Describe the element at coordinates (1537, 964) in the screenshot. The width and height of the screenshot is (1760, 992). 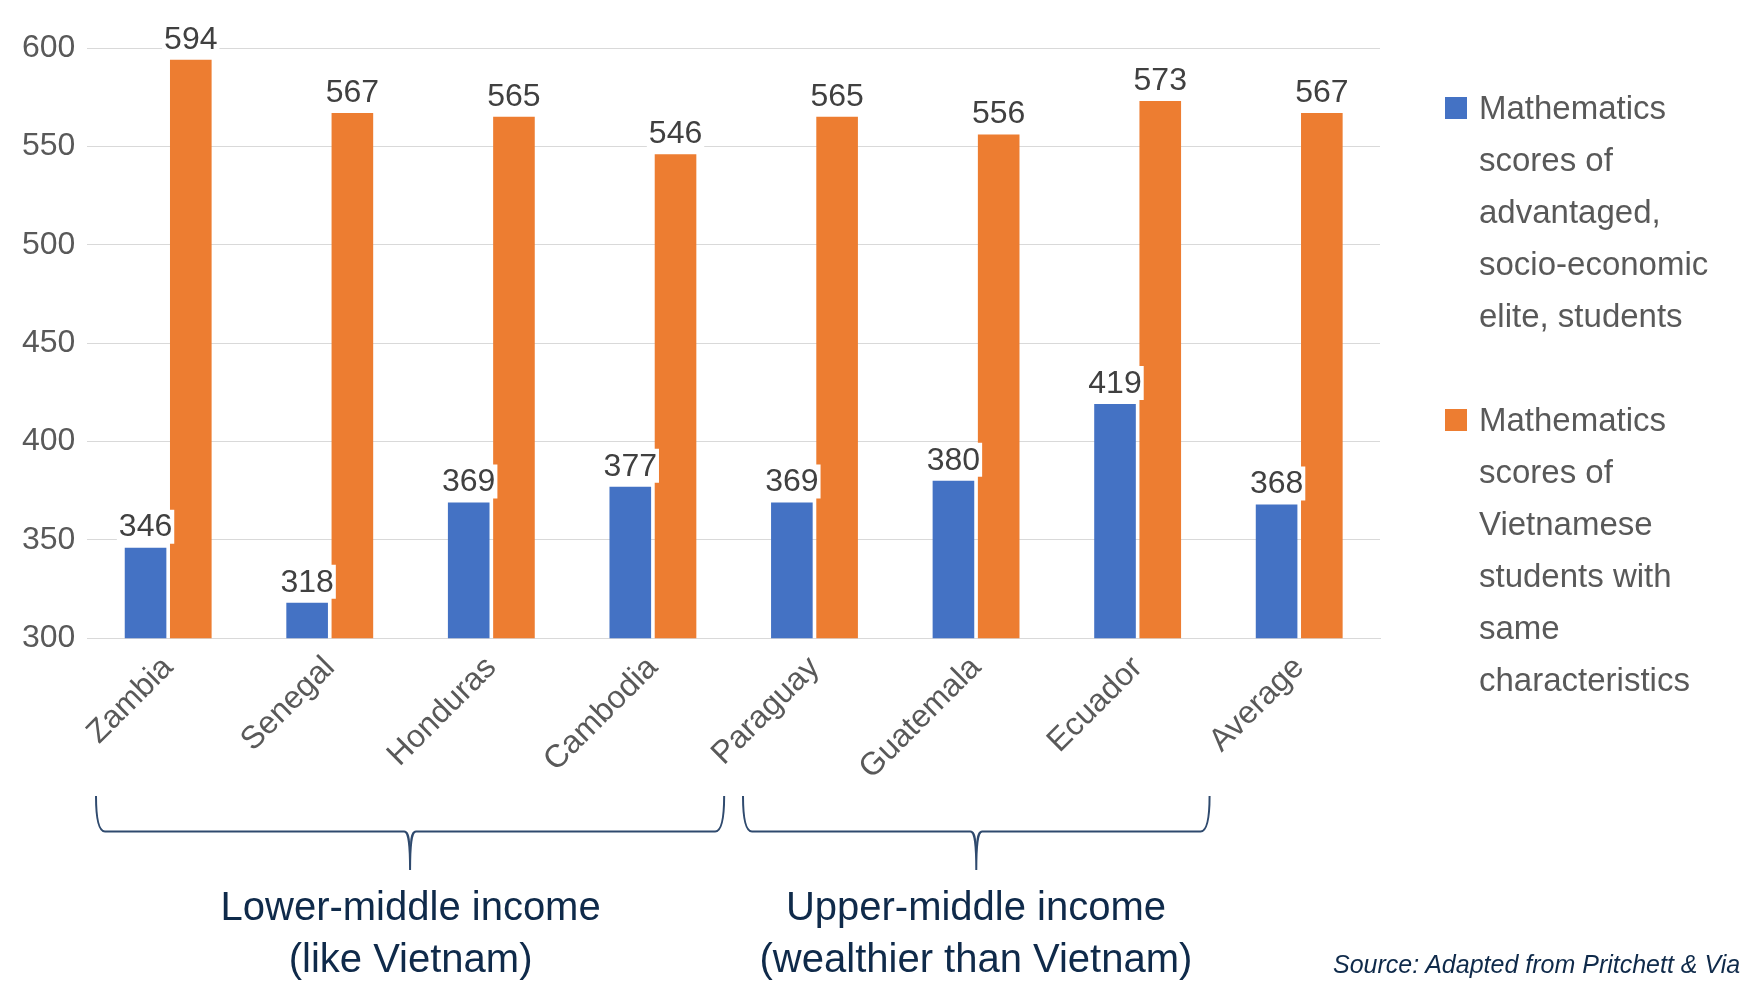
I see `source-note: Source: Adapted from Pritchett & Via` at that location.